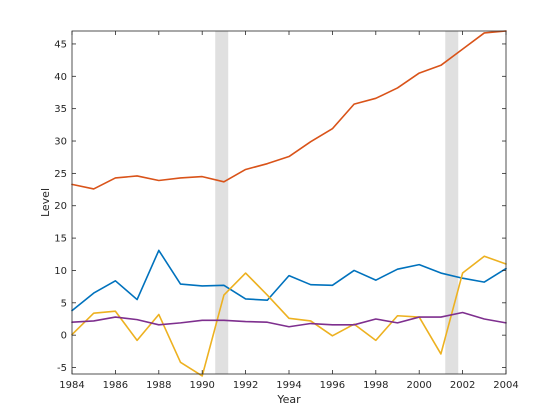 Image resolution: width=560 pixels, height=420 pixels. Describe the element at coordinates (418, 385) in the screenshot. I see `x-tick-label: 2000` at that location.